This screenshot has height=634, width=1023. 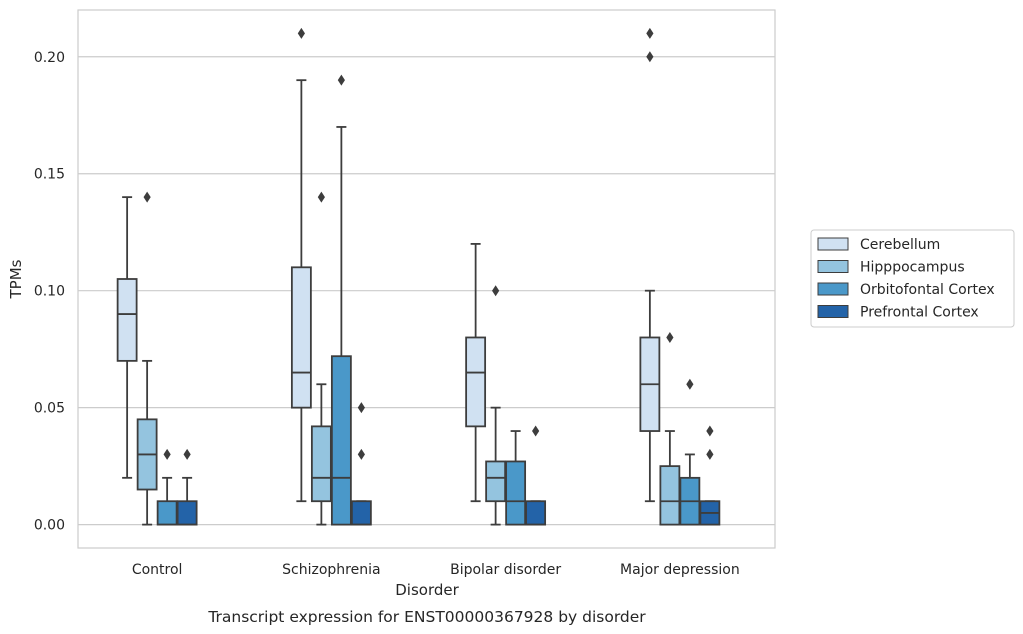 I want to click on x-axis-title: Disorder, so click(x=427, y=590).